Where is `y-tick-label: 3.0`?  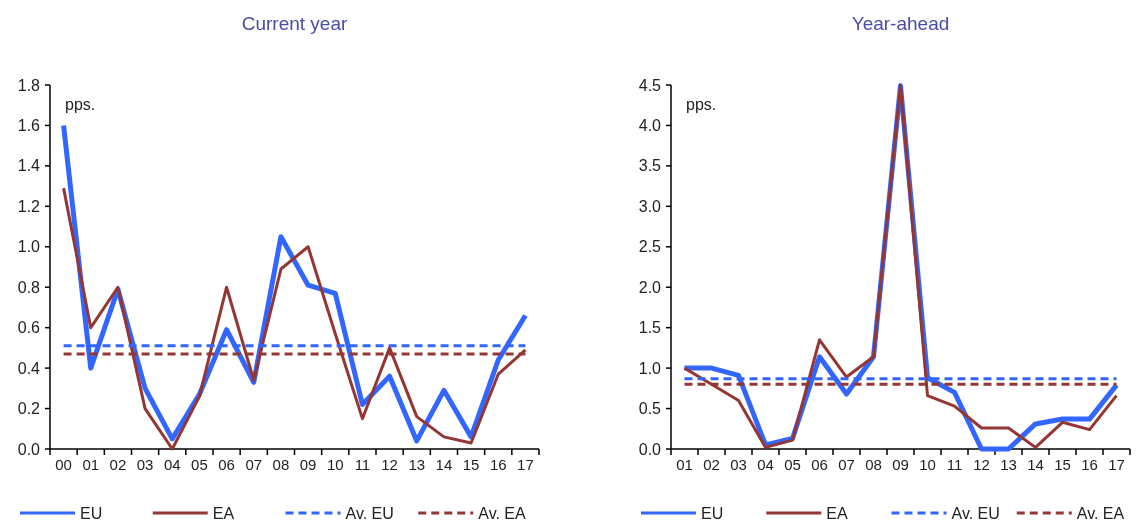
y-tick-label: 3.0 is located at coordinates (650, 206).